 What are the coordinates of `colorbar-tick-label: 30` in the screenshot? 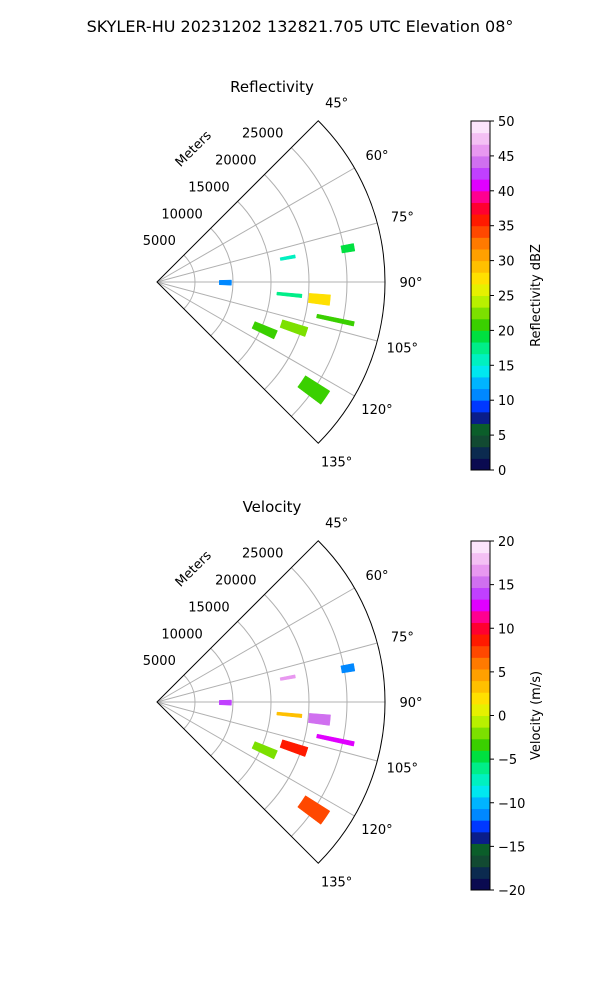 It's located at (506, 262).